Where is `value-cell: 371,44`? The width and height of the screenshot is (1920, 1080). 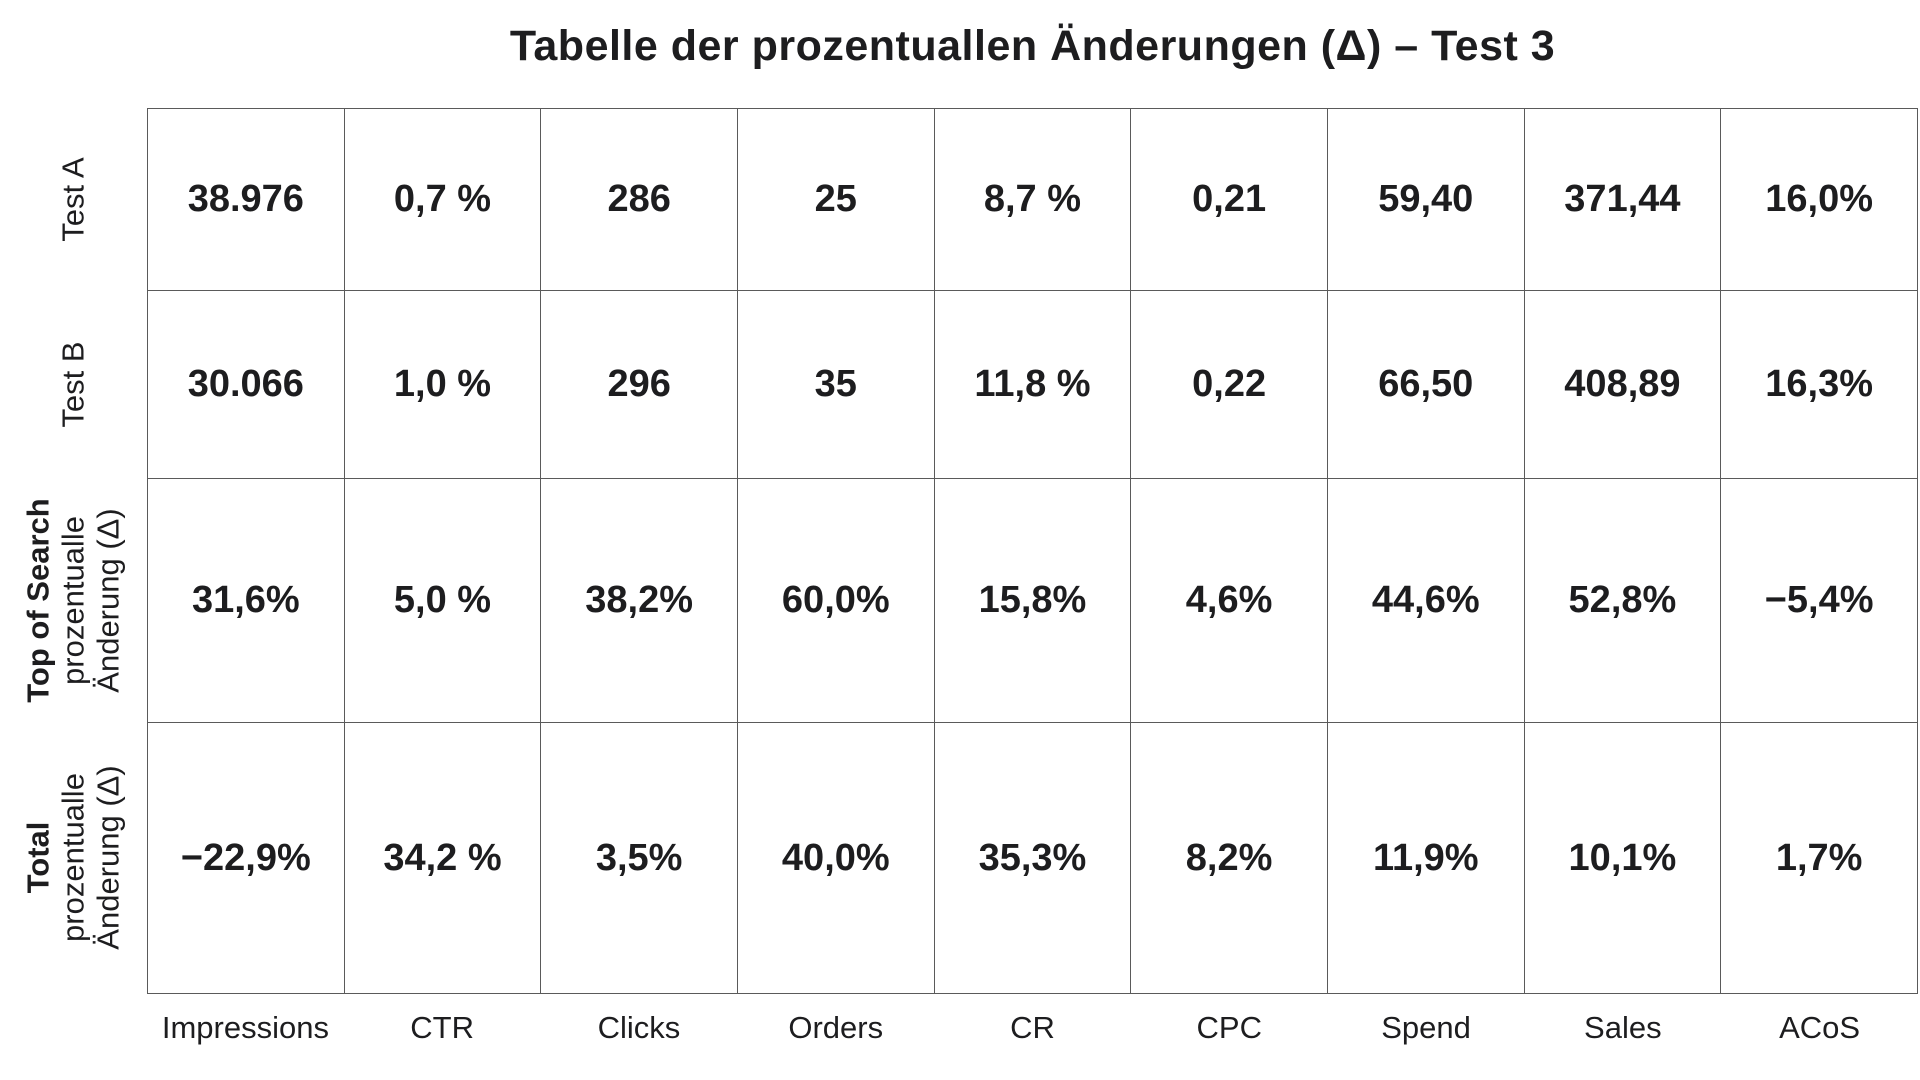 value-cell: 371,44 is located at coordinates (1622, 199).